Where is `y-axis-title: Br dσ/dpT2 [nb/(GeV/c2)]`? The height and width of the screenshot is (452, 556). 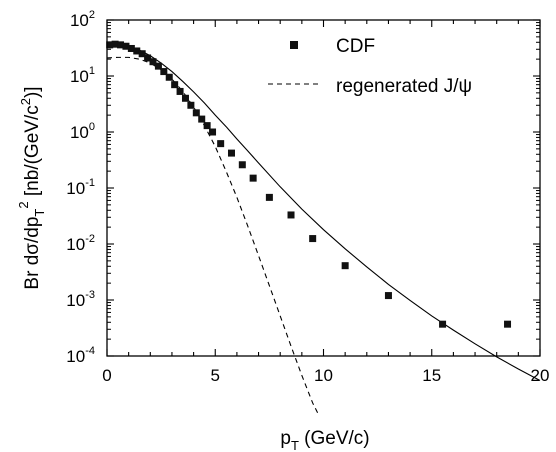
y-axis-title: Br dσ/dpT2 [nb/(GeV/c2)] is located at coordinates (31, 187).